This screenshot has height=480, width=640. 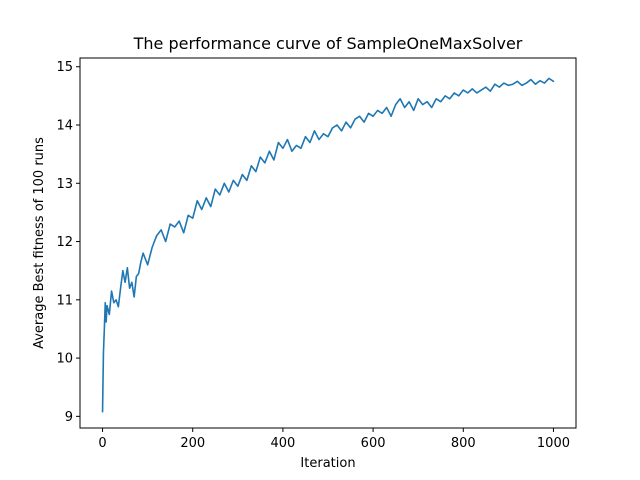 I want to click on x-tick-label: 200, so click(x=192, y=443).